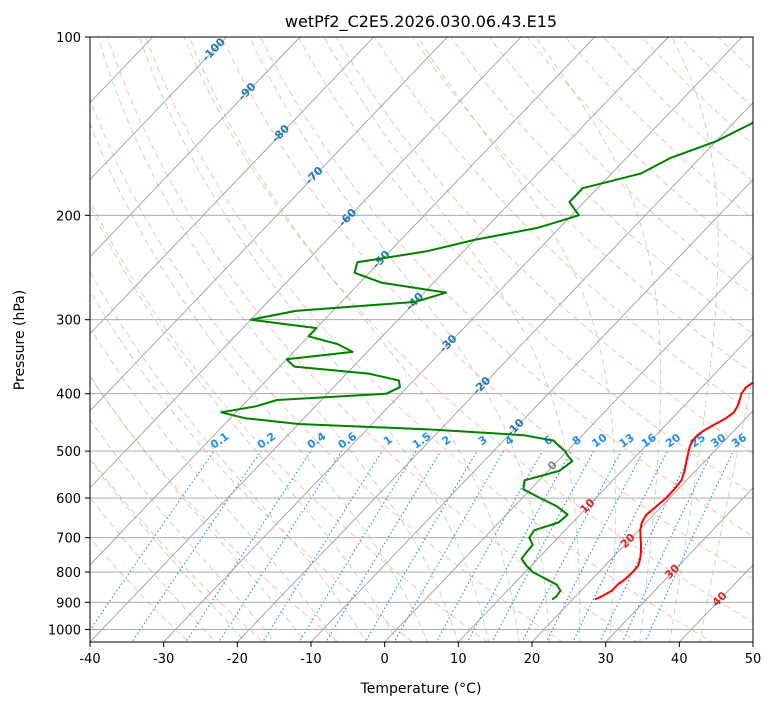 Image resolution: width=775 pixels, height=708 pixels. What do you see at coordinates (68, 573) in the screenshot?
I see `y-tick-label: 800` at bounding box center [68, 573].